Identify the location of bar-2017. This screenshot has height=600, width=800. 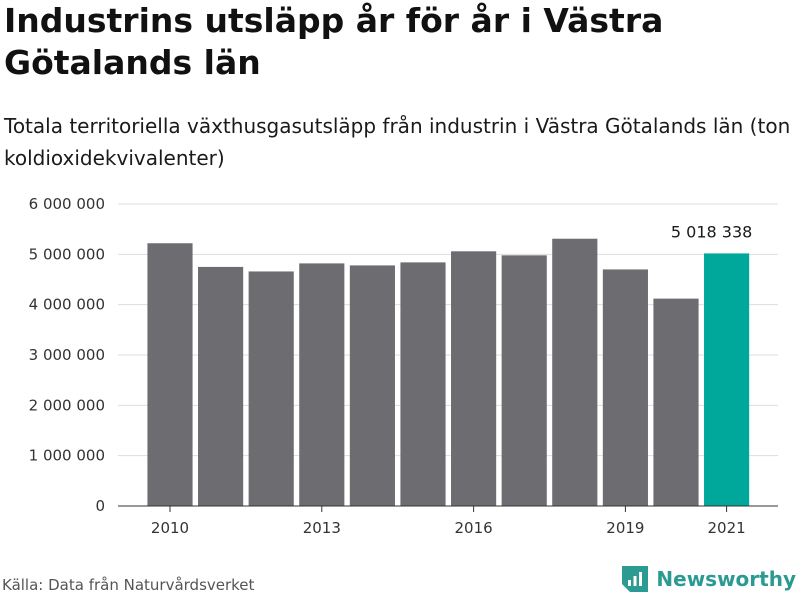
(524, 380).